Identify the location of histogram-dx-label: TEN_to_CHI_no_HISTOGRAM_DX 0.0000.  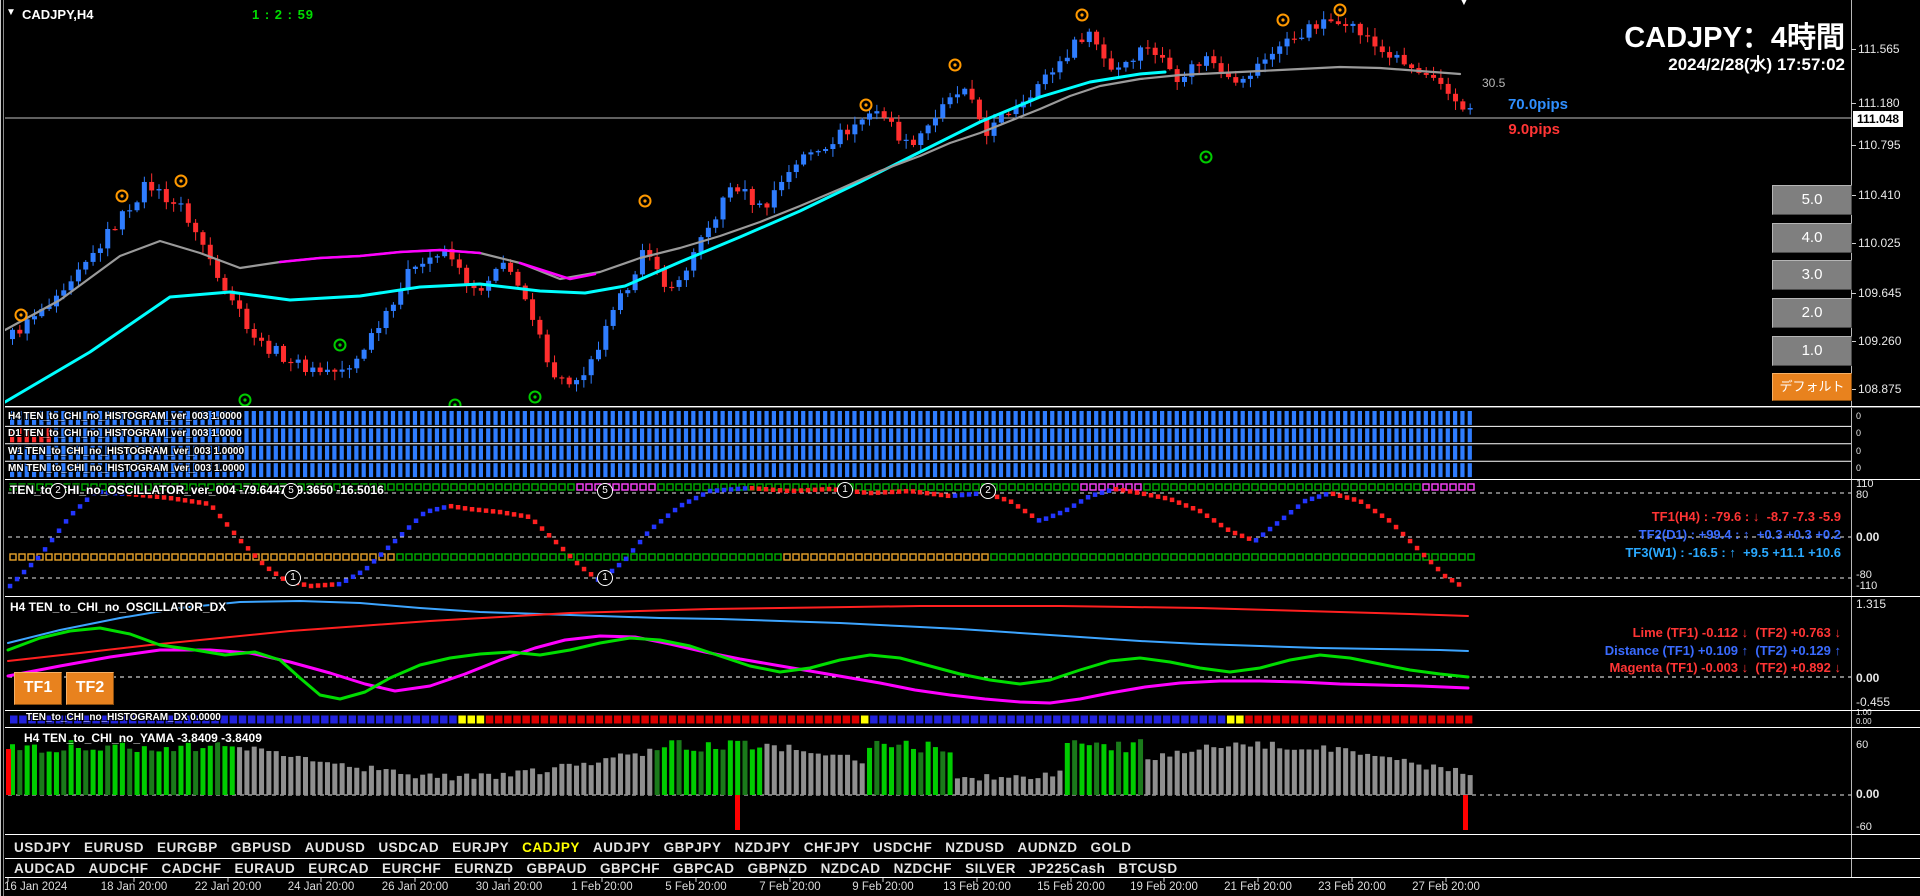
(123, 717).